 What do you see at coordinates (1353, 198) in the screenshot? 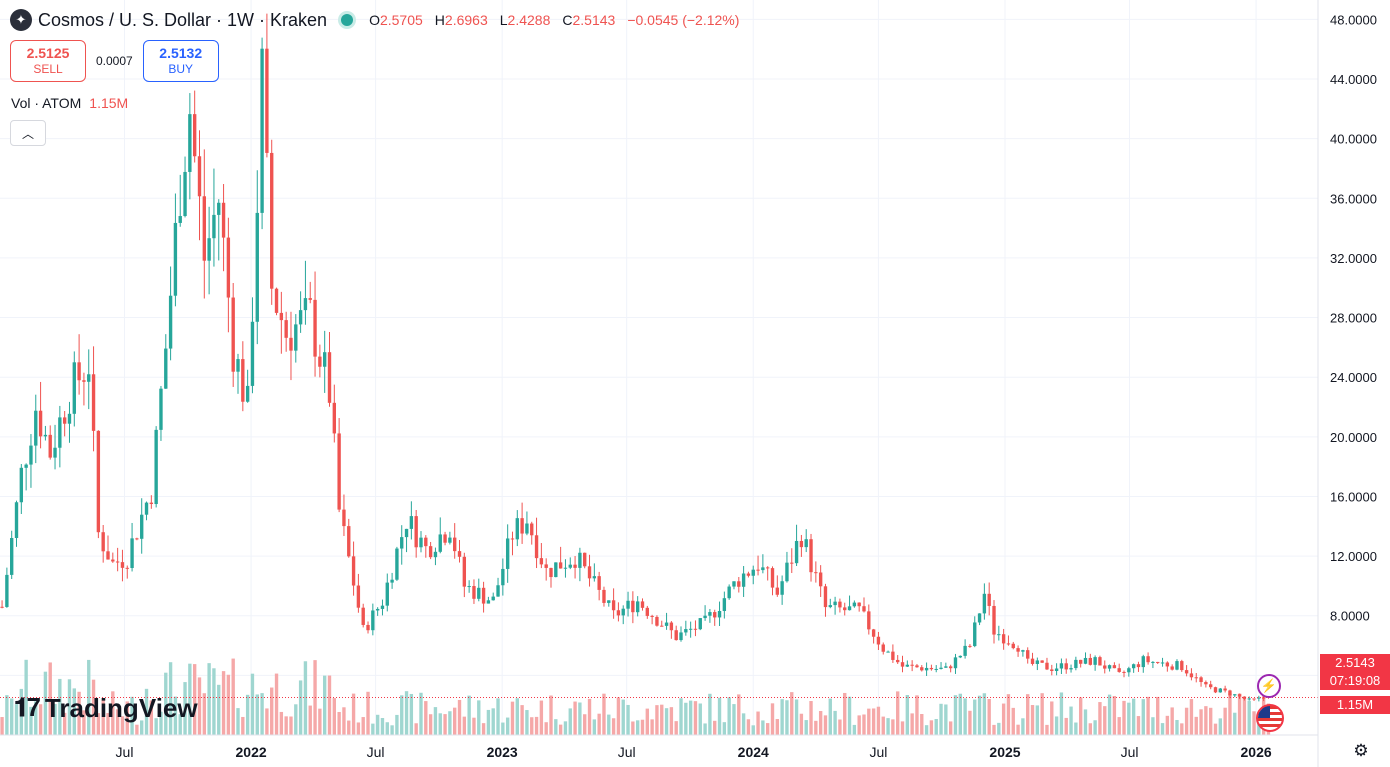
I see `price-tick-label: 36.0000` at bounding box center [1353, 198].